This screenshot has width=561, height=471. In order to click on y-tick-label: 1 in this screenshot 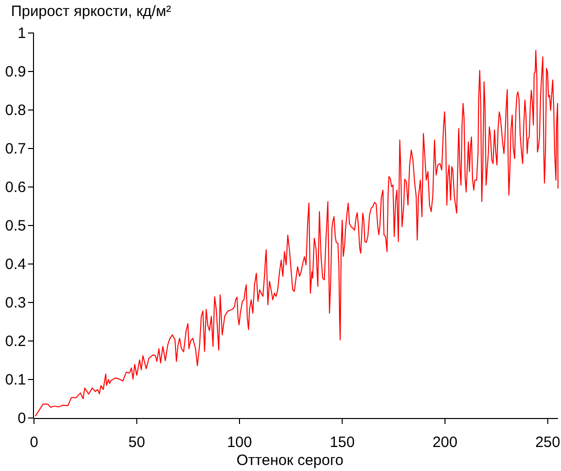, I will do `click(22, 33)`.